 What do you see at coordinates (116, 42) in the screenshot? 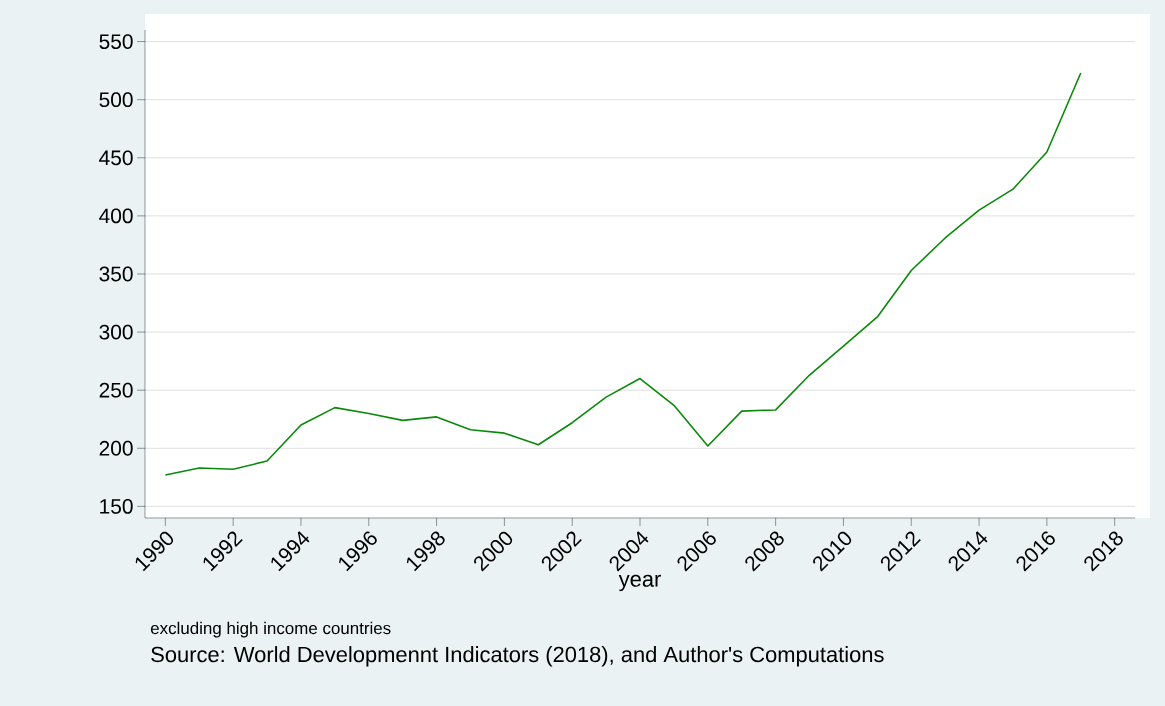
I see `y-tick-label: 550` at bounding box center [116, 42].